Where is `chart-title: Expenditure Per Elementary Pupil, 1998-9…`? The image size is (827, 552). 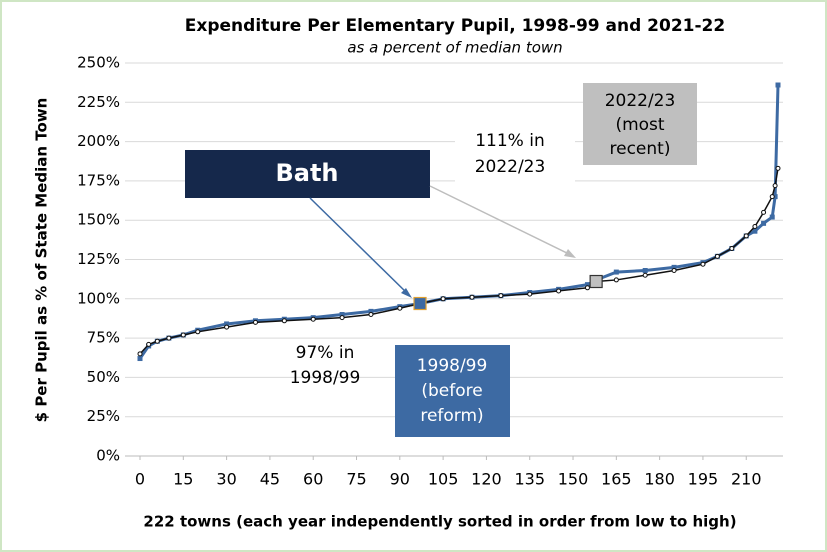 chart-title: Expenditure Per Elementary Pupil, 1998-9… is located at coordinates (455, 26).